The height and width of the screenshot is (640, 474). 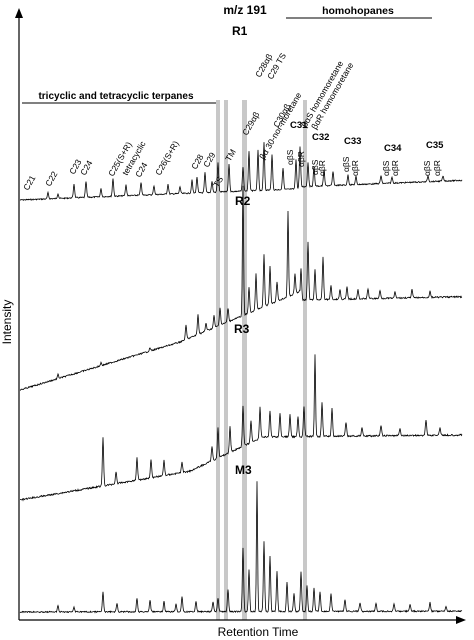 What do you see at coordinates (243, 470) in the screenshot?
I see `series-label-m3: M3` at bounding box center [243, 470].